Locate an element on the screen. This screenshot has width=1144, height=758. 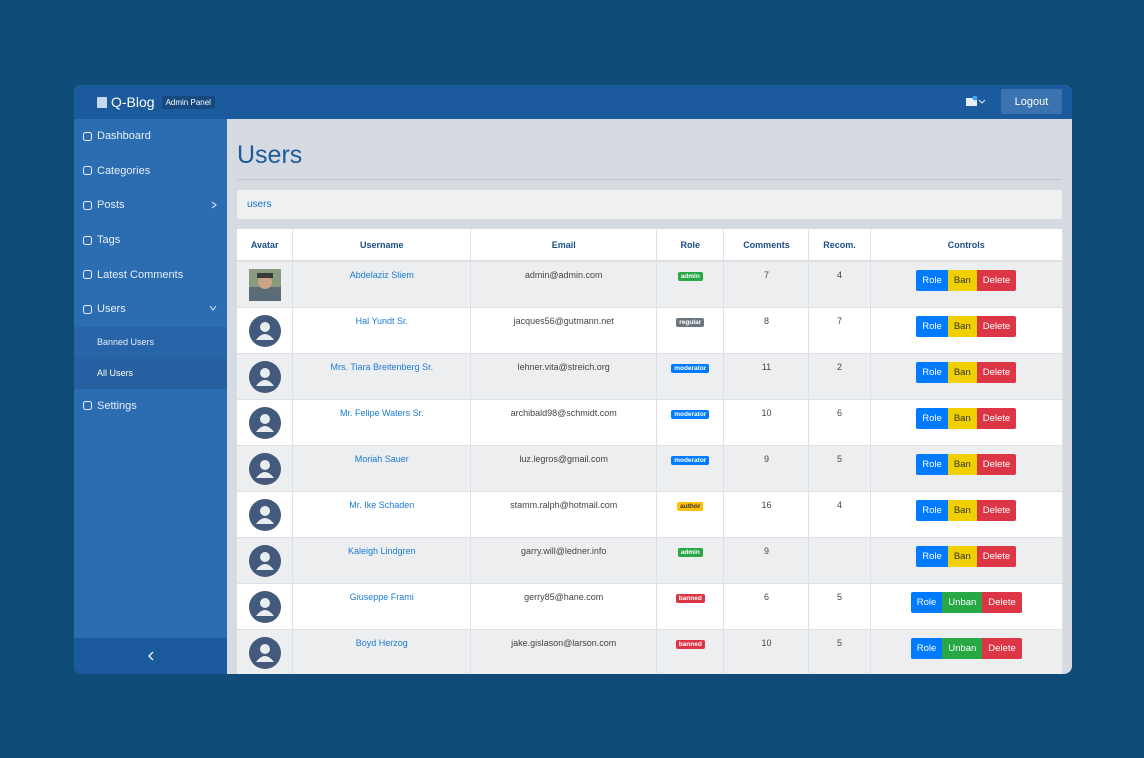
username: Mrs. Tiara Breitenberg Sr. is located at coordinates (382, 375).